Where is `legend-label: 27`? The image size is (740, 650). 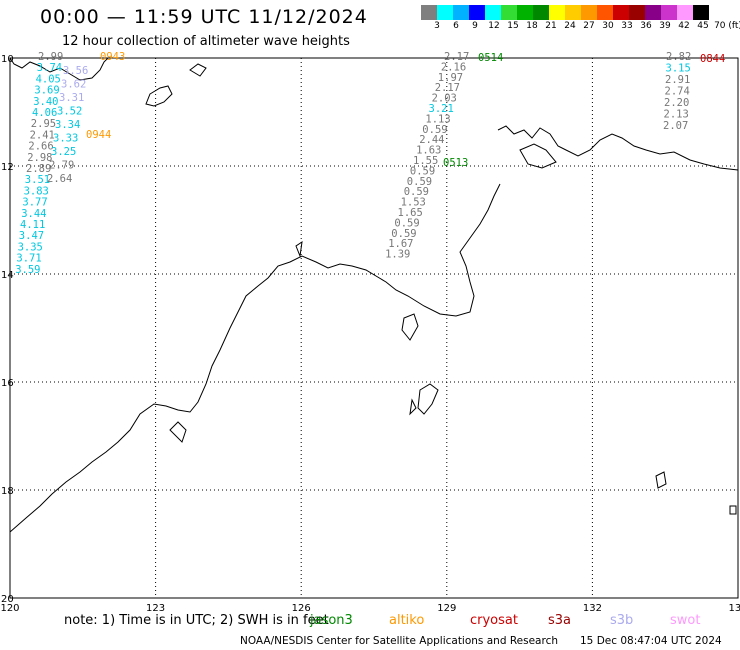 legend-label: 27 is located at coordinates (589, 26).